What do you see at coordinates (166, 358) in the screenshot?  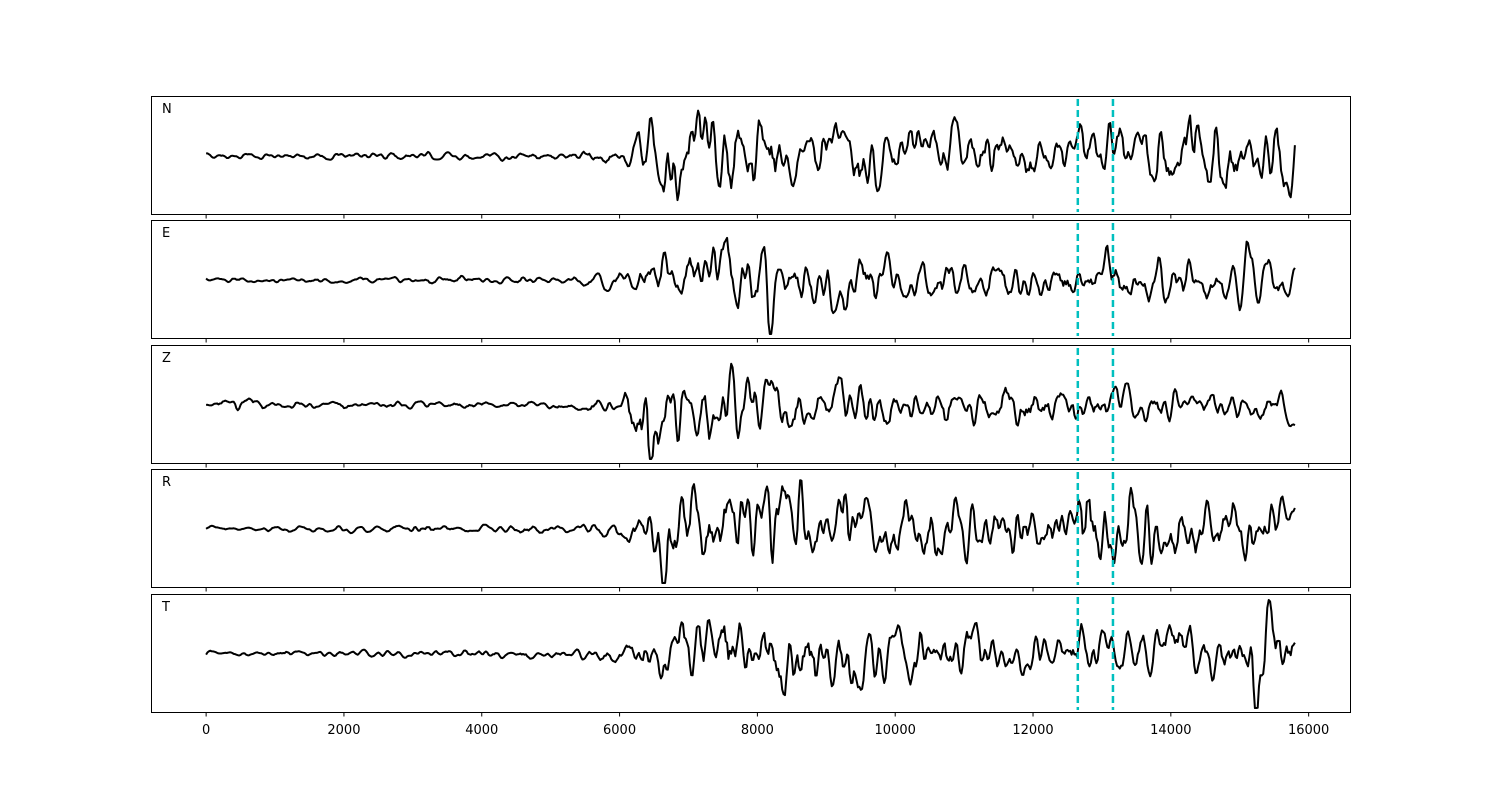 I see `panel-label: Z` at bounding box center [166, 358].